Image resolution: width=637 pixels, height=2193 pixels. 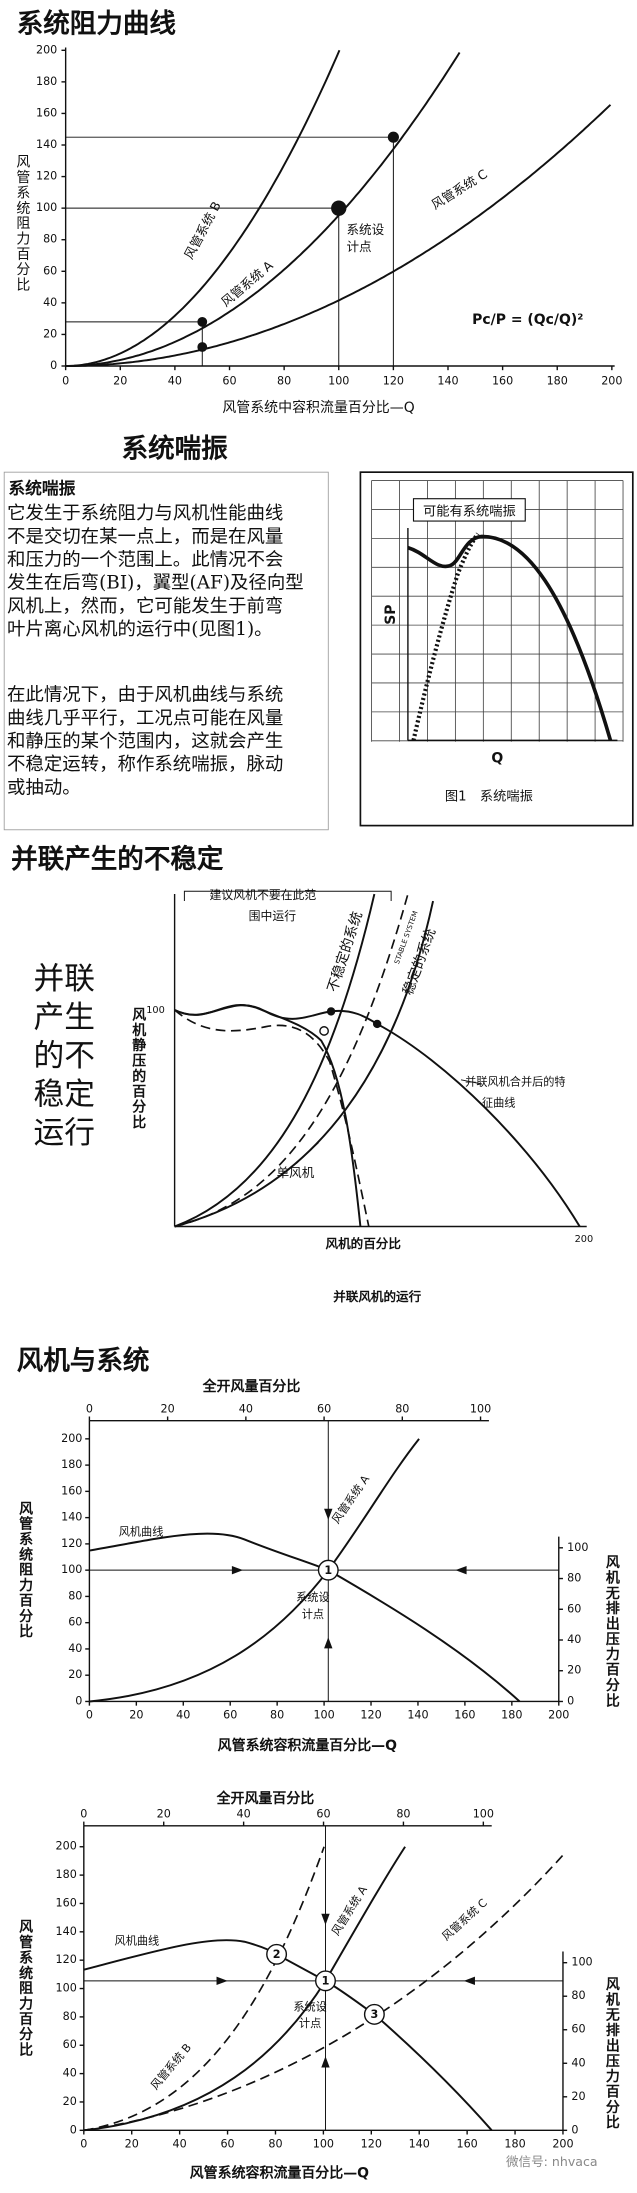 I want to click on curve-label: 风管系统 C, so click(x=460, y=189).